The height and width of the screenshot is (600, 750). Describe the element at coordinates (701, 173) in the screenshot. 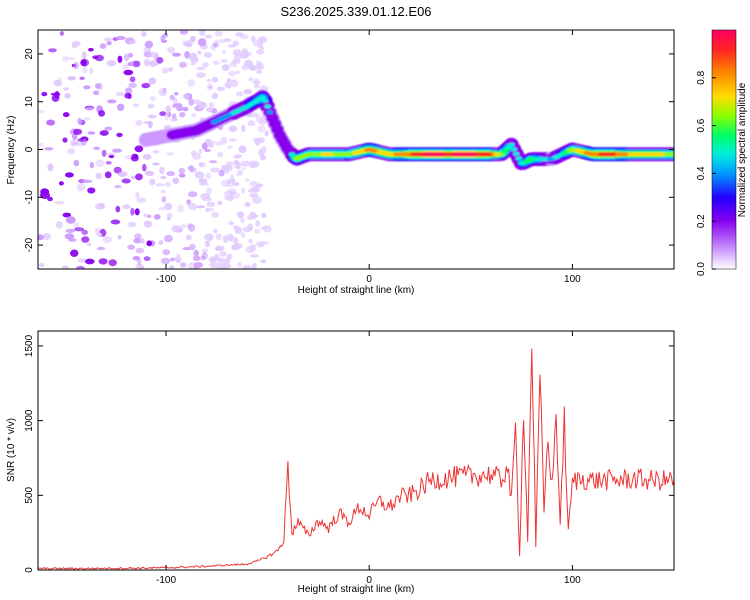

I see `colorbar-tick-label: 0.4` at that location.